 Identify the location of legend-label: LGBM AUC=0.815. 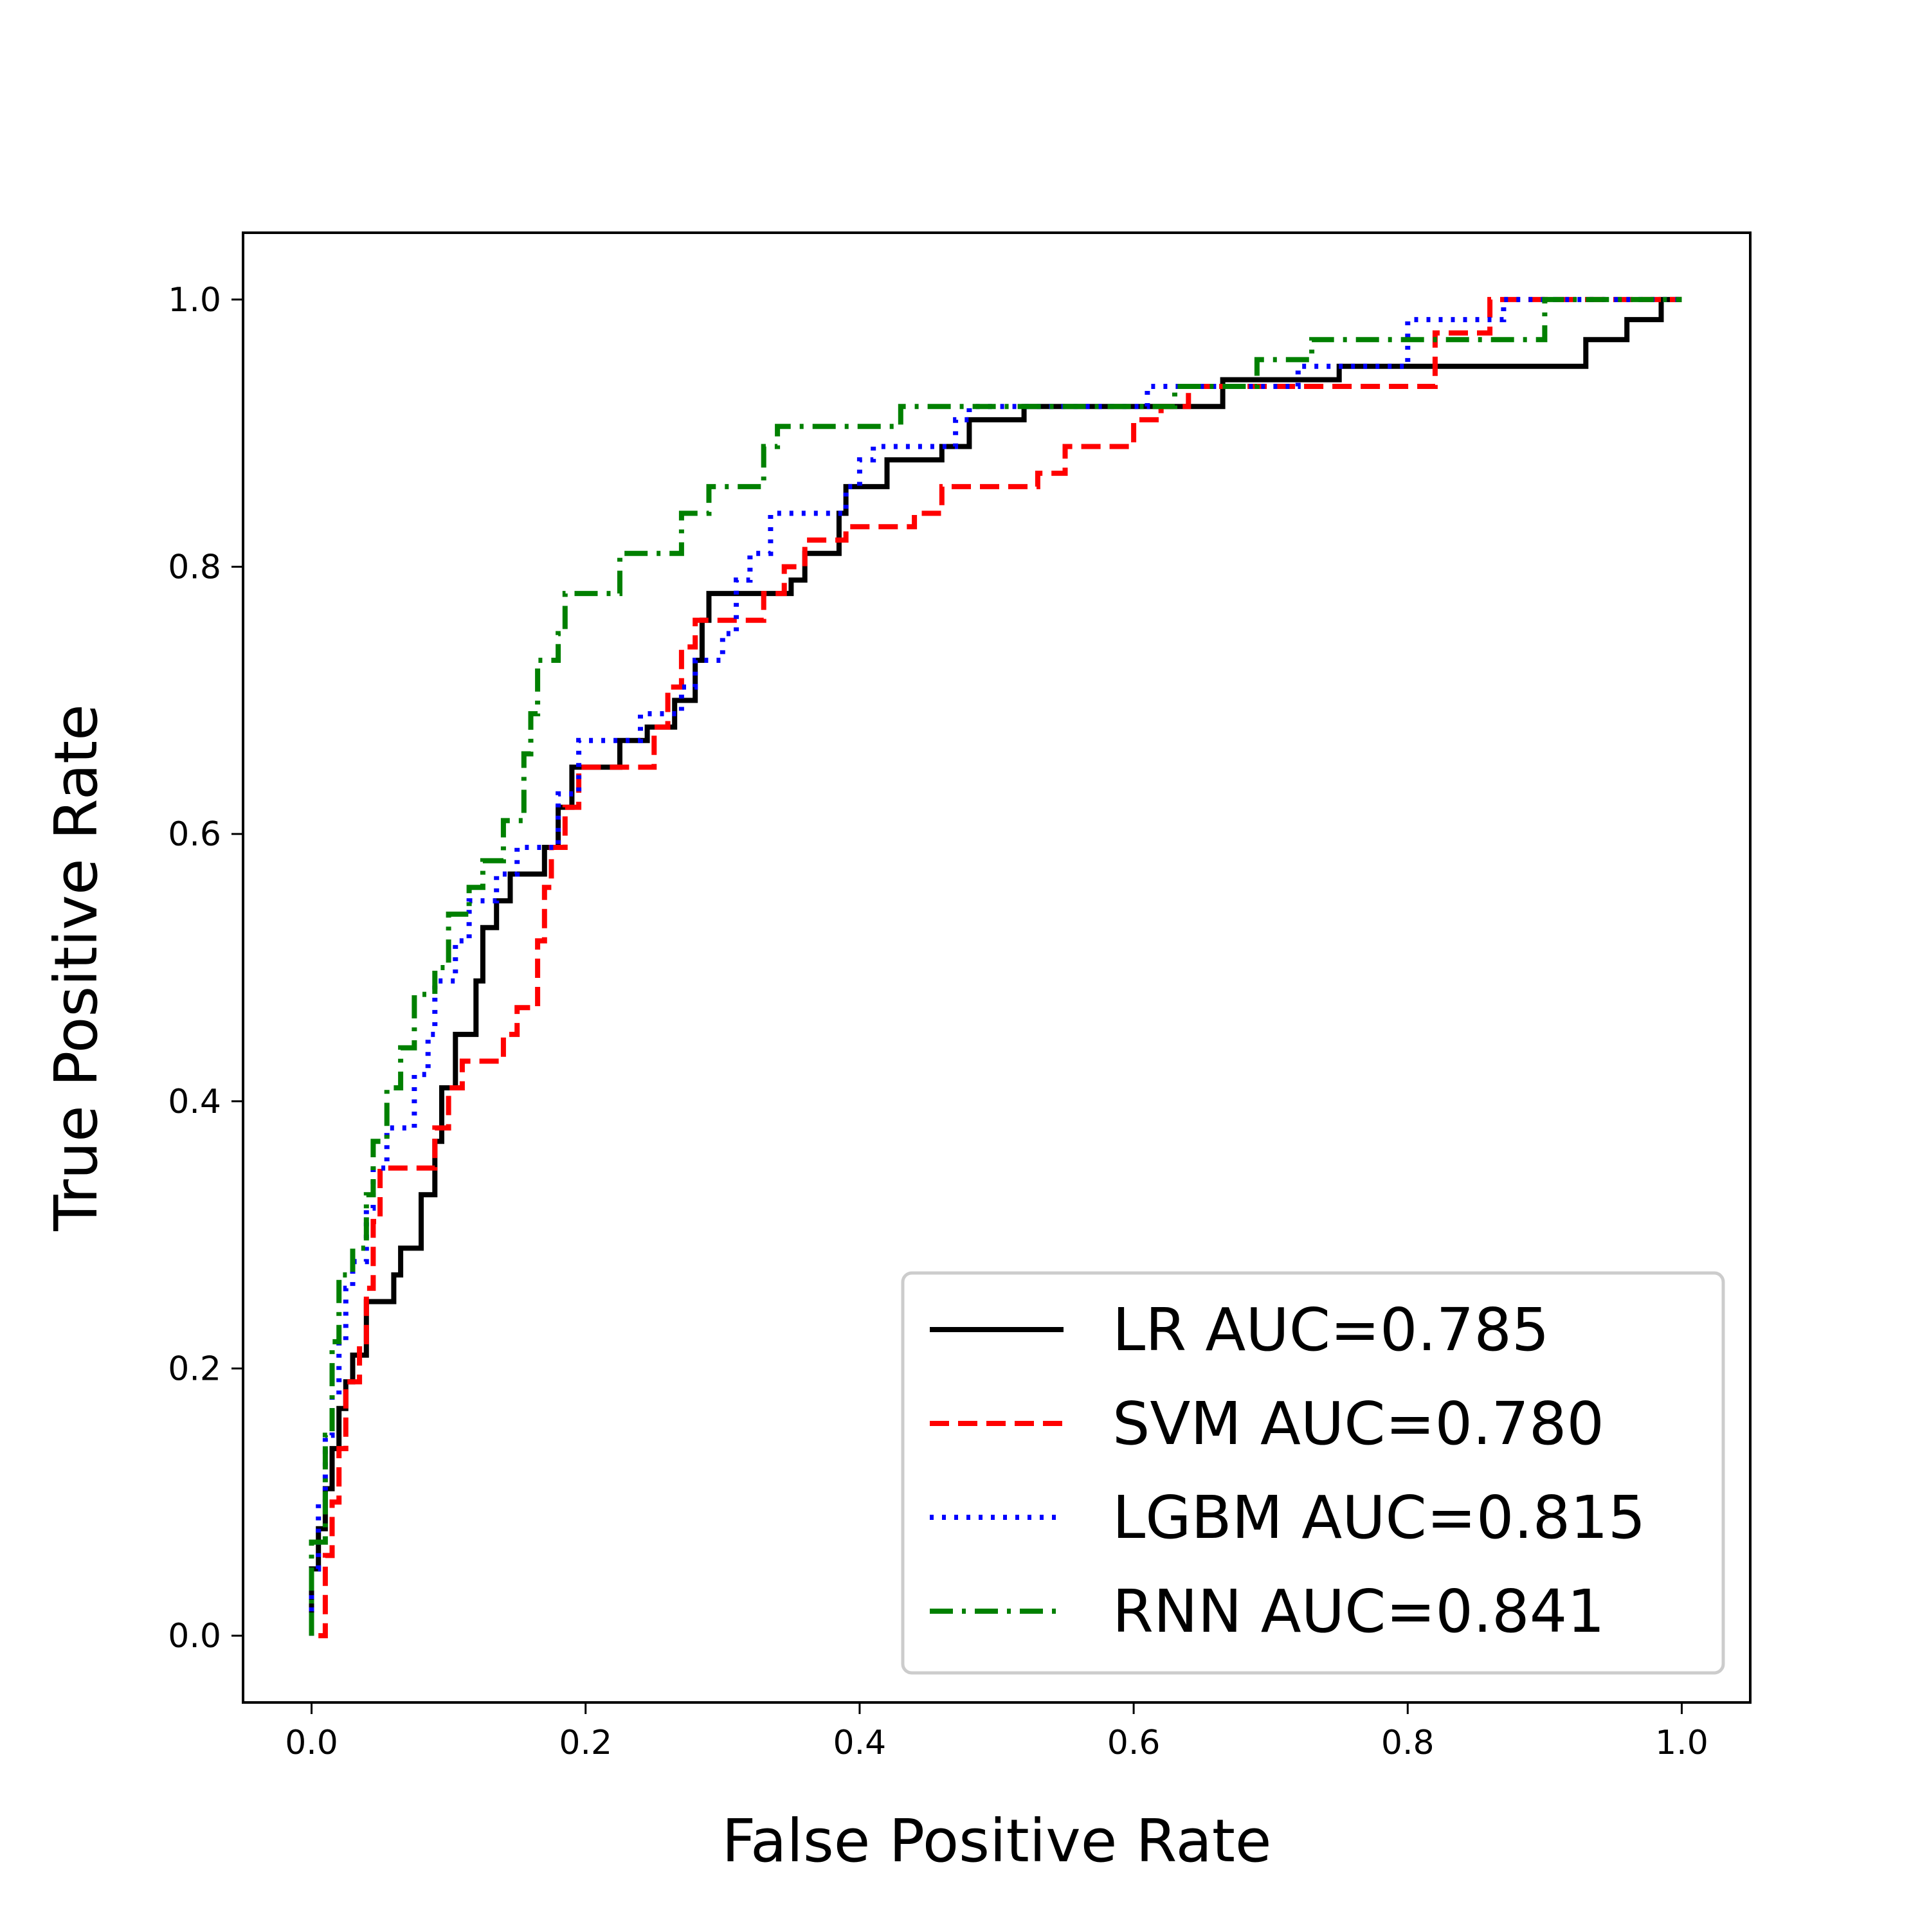
(1378, 1517).